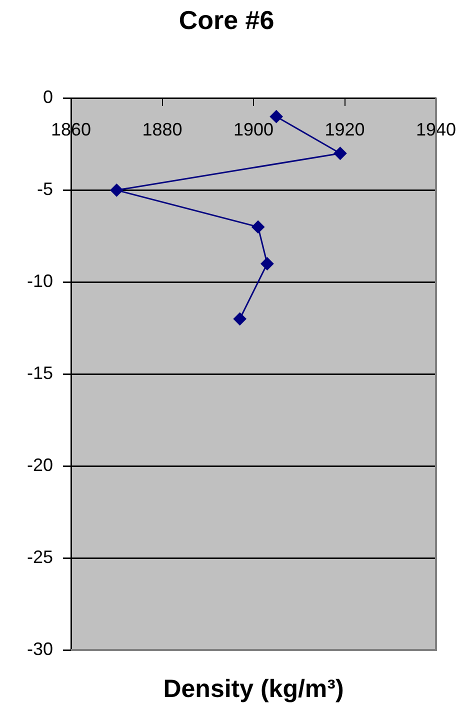 This screenshot has height=713, width=461. I want to click on x-tick-label: 1940, so click(436, 130).